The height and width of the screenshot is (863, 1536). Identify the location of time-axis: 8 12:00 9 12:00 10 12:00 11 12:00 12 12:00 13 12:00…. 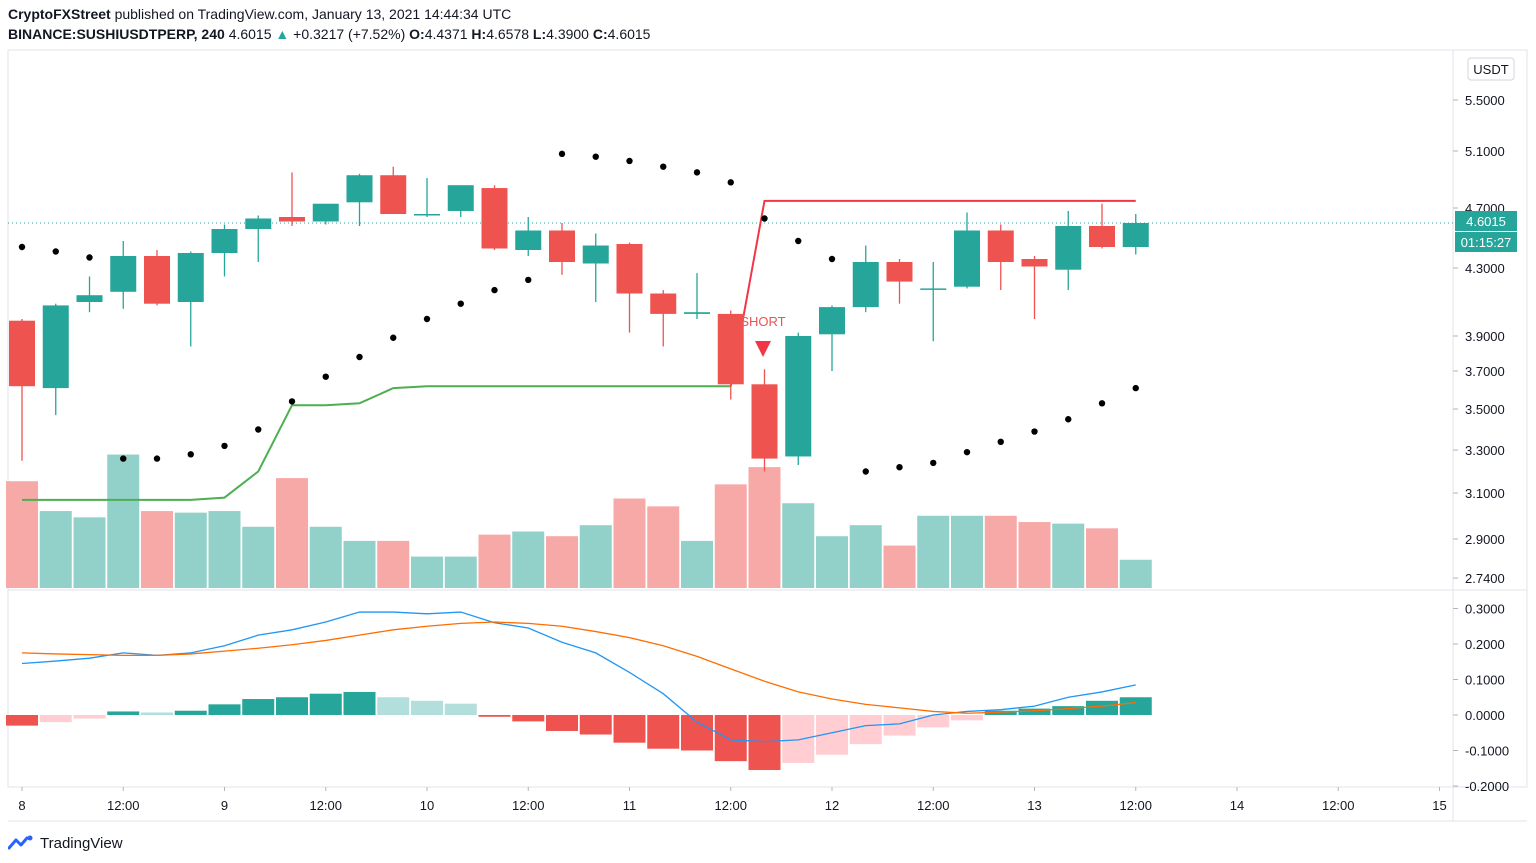
(732, 800).